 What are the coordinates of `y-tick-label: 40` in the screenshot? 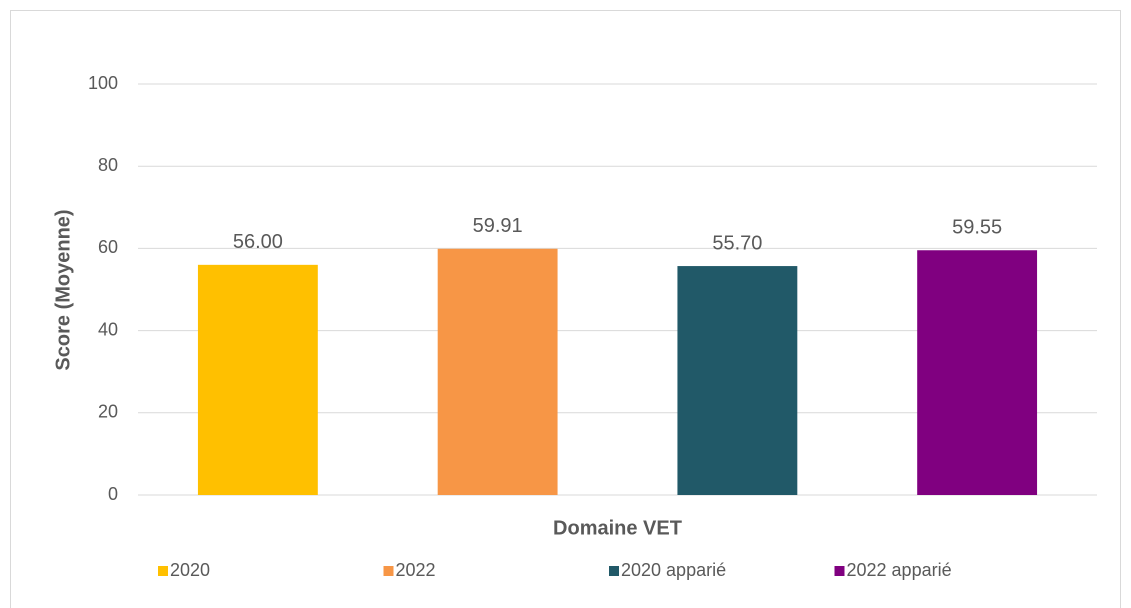 It's located at (108, 329).